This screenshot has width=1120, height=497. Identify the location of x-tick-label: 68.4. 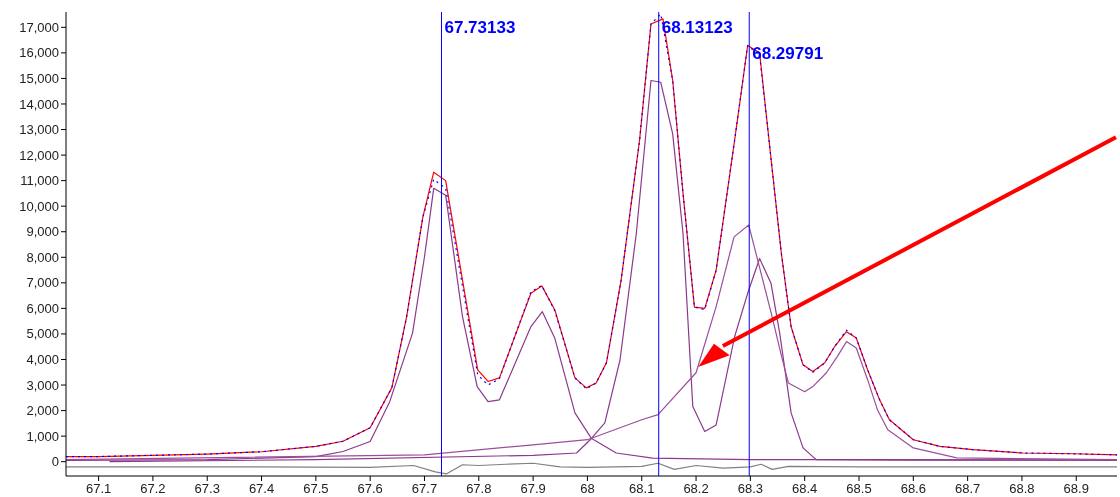
(805, 488).